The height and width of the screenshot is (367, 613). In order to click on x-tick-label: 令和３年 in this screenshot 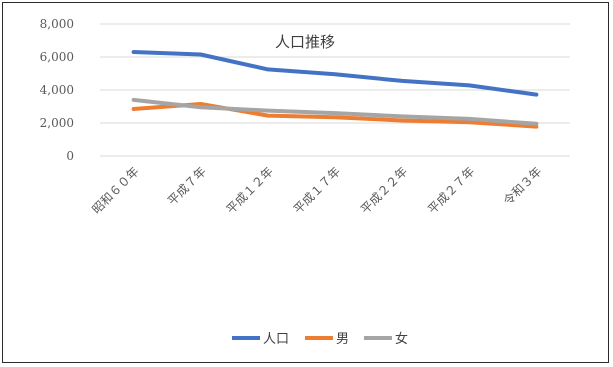, I will do `click(522, 186)`.